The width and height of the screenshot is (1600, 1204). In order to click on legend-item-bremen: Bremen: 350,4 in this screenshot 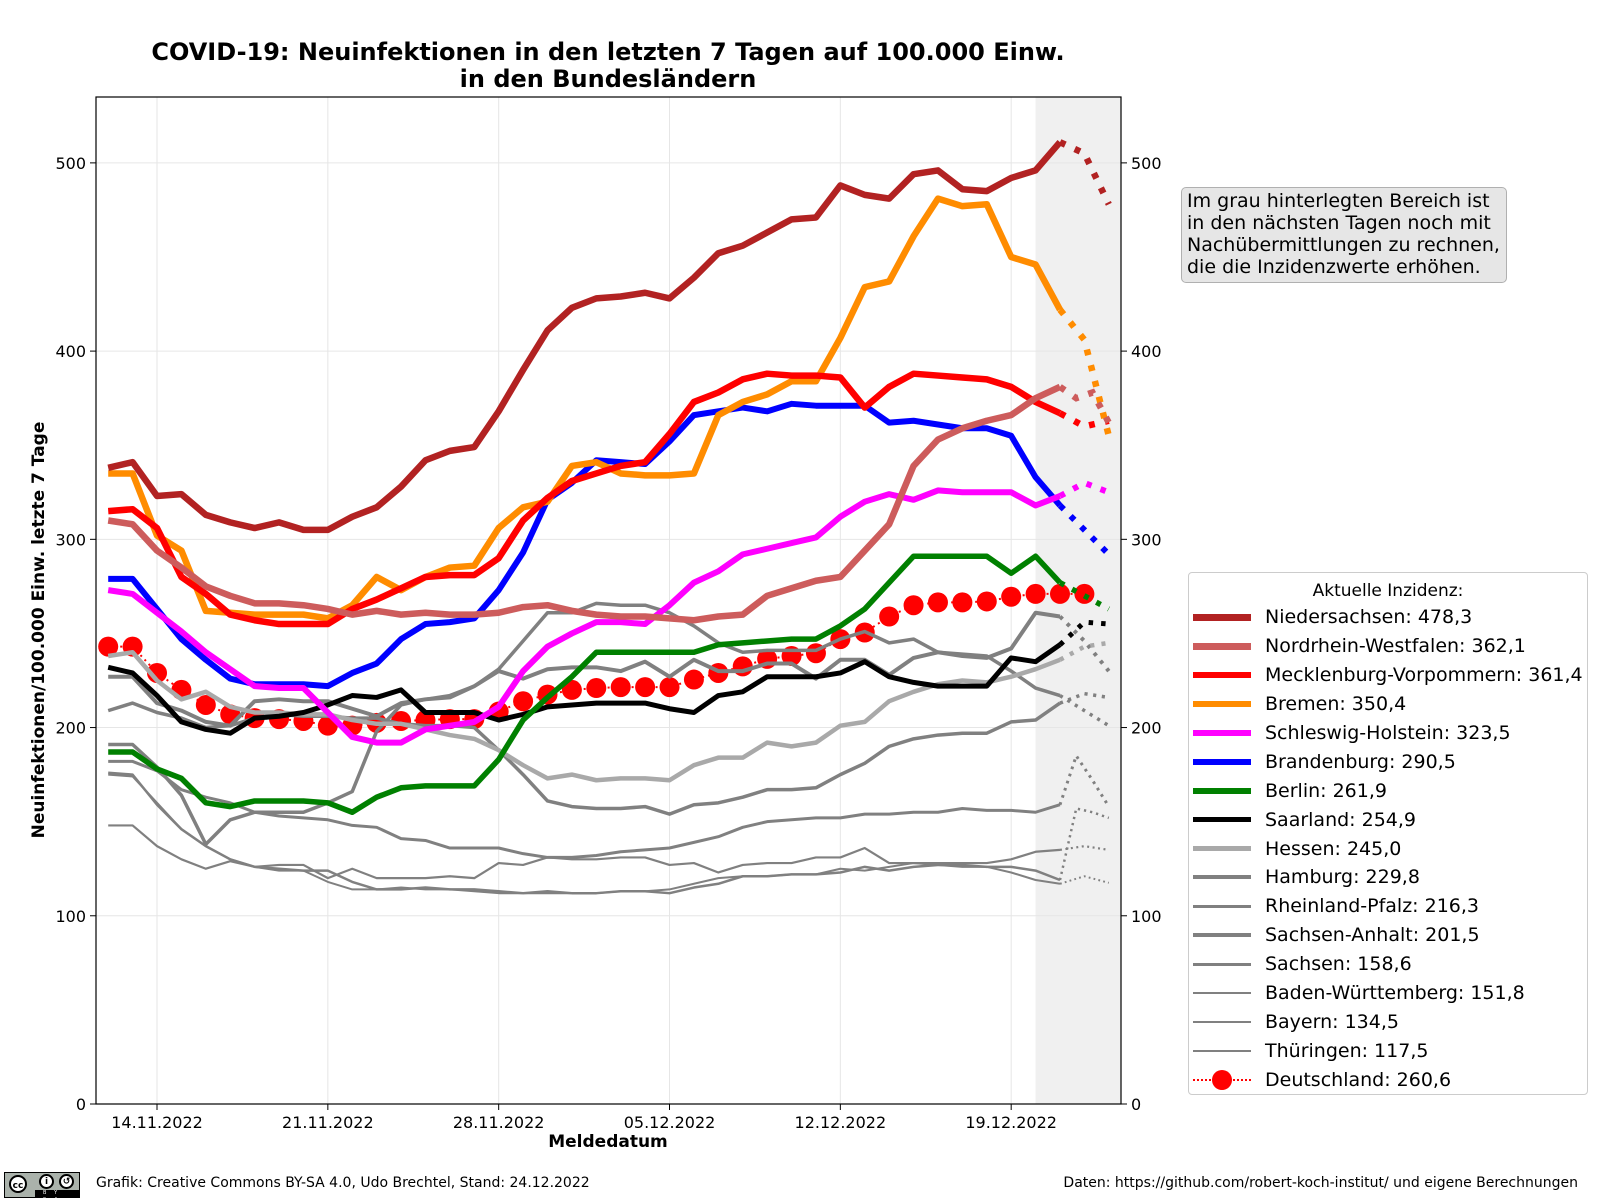, I will do `click(1388, 704)`.